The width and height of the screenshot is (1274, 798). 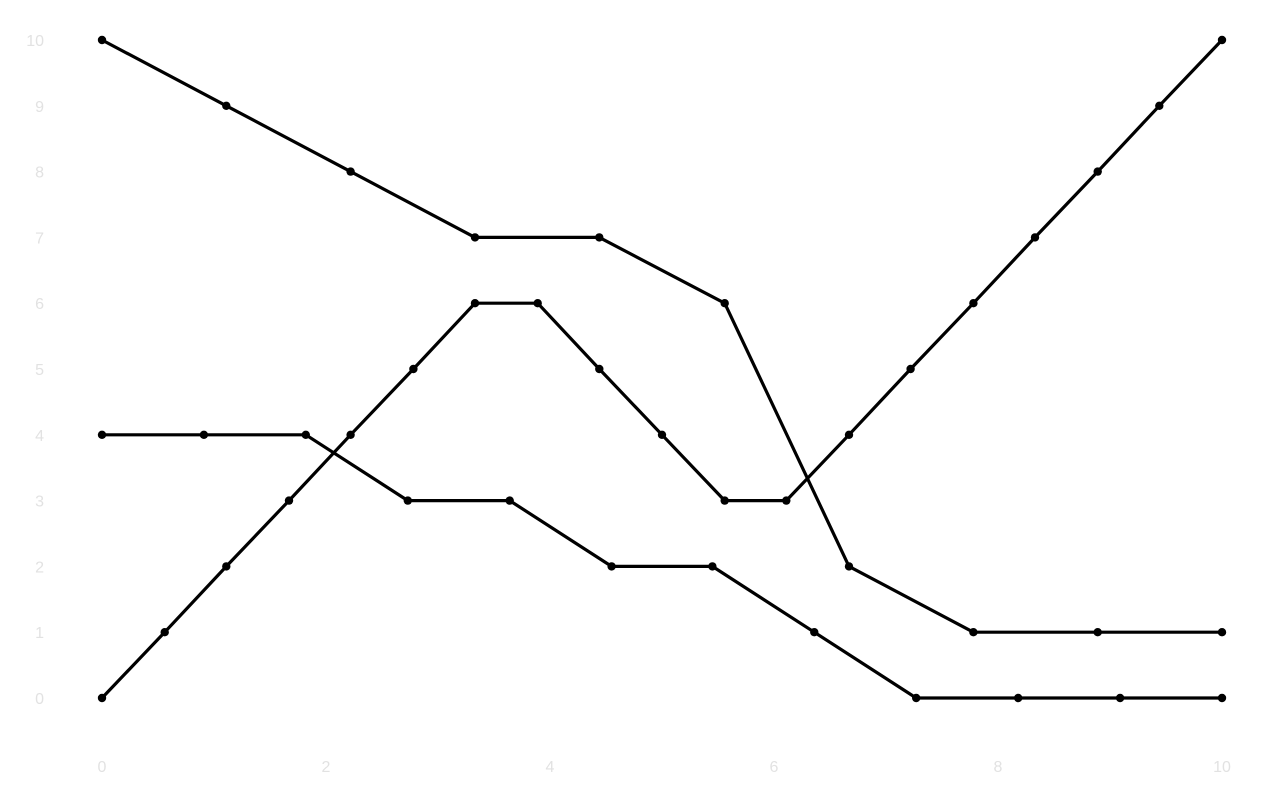 What do you see at coordinates (1222, 767) in the screenshot?
I see `x-tick-label: 10` at bounding box center [1222, 767].